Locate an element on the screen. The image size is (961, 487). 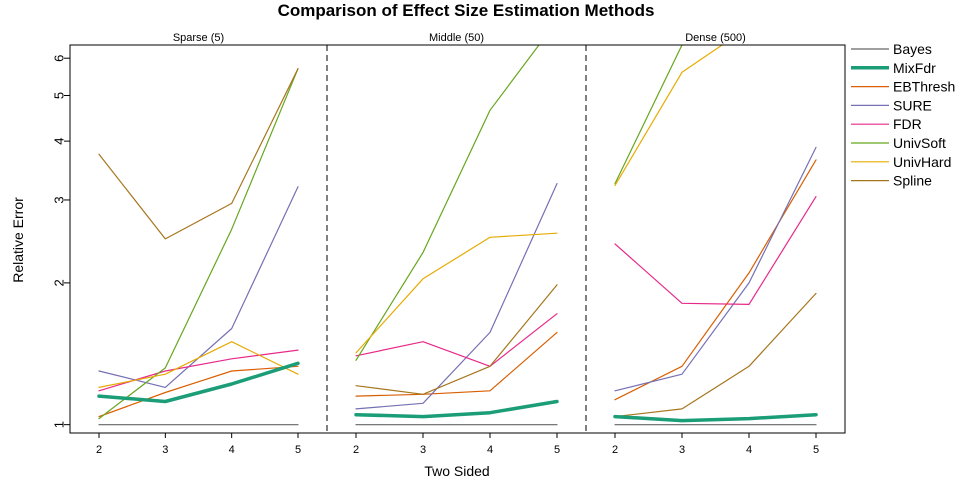
legend-label: SURE is located at coordinates (912, 105).